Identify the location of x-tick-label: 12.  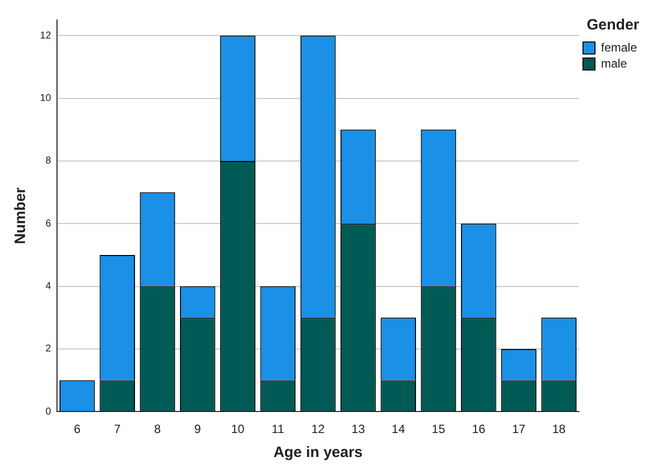
(318, 429).